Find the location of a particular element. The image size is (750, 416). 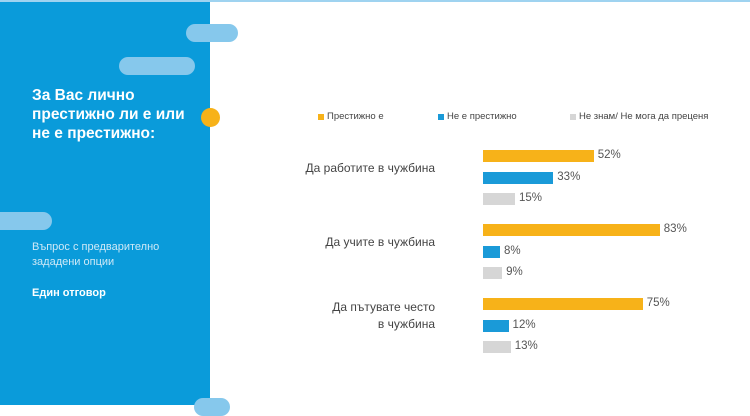

data-label: 15% is located at coordinates (530, 198).